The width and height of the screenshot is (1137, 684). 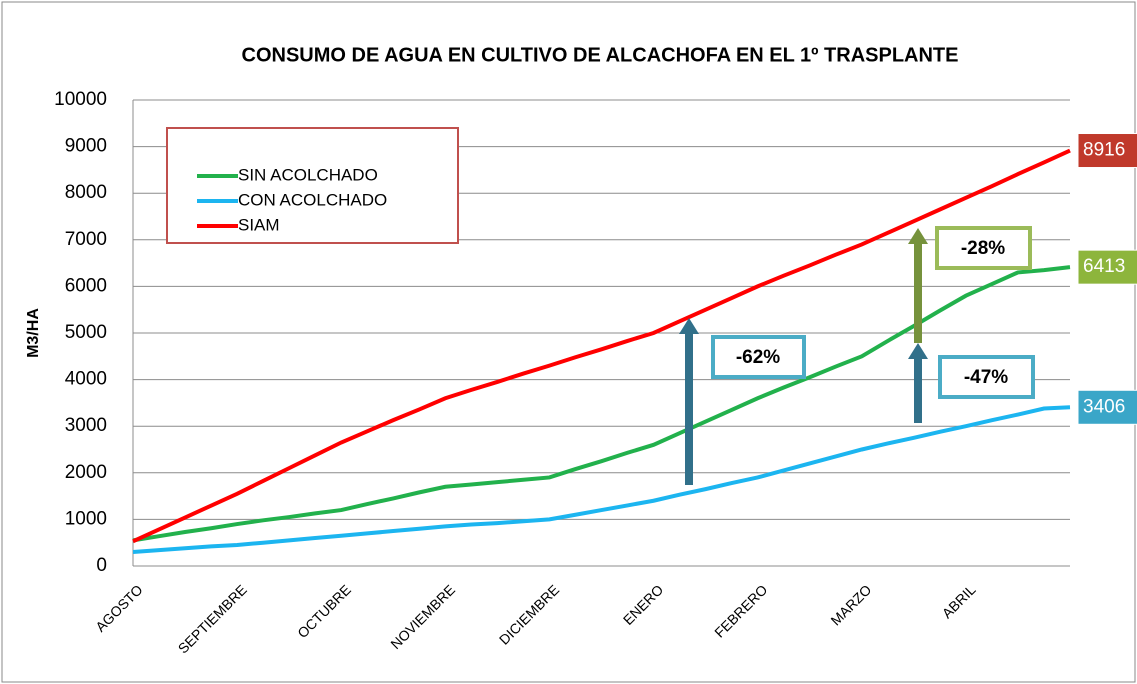 I want to click on y-tick-label: 6000, so click(x=86, y=285).